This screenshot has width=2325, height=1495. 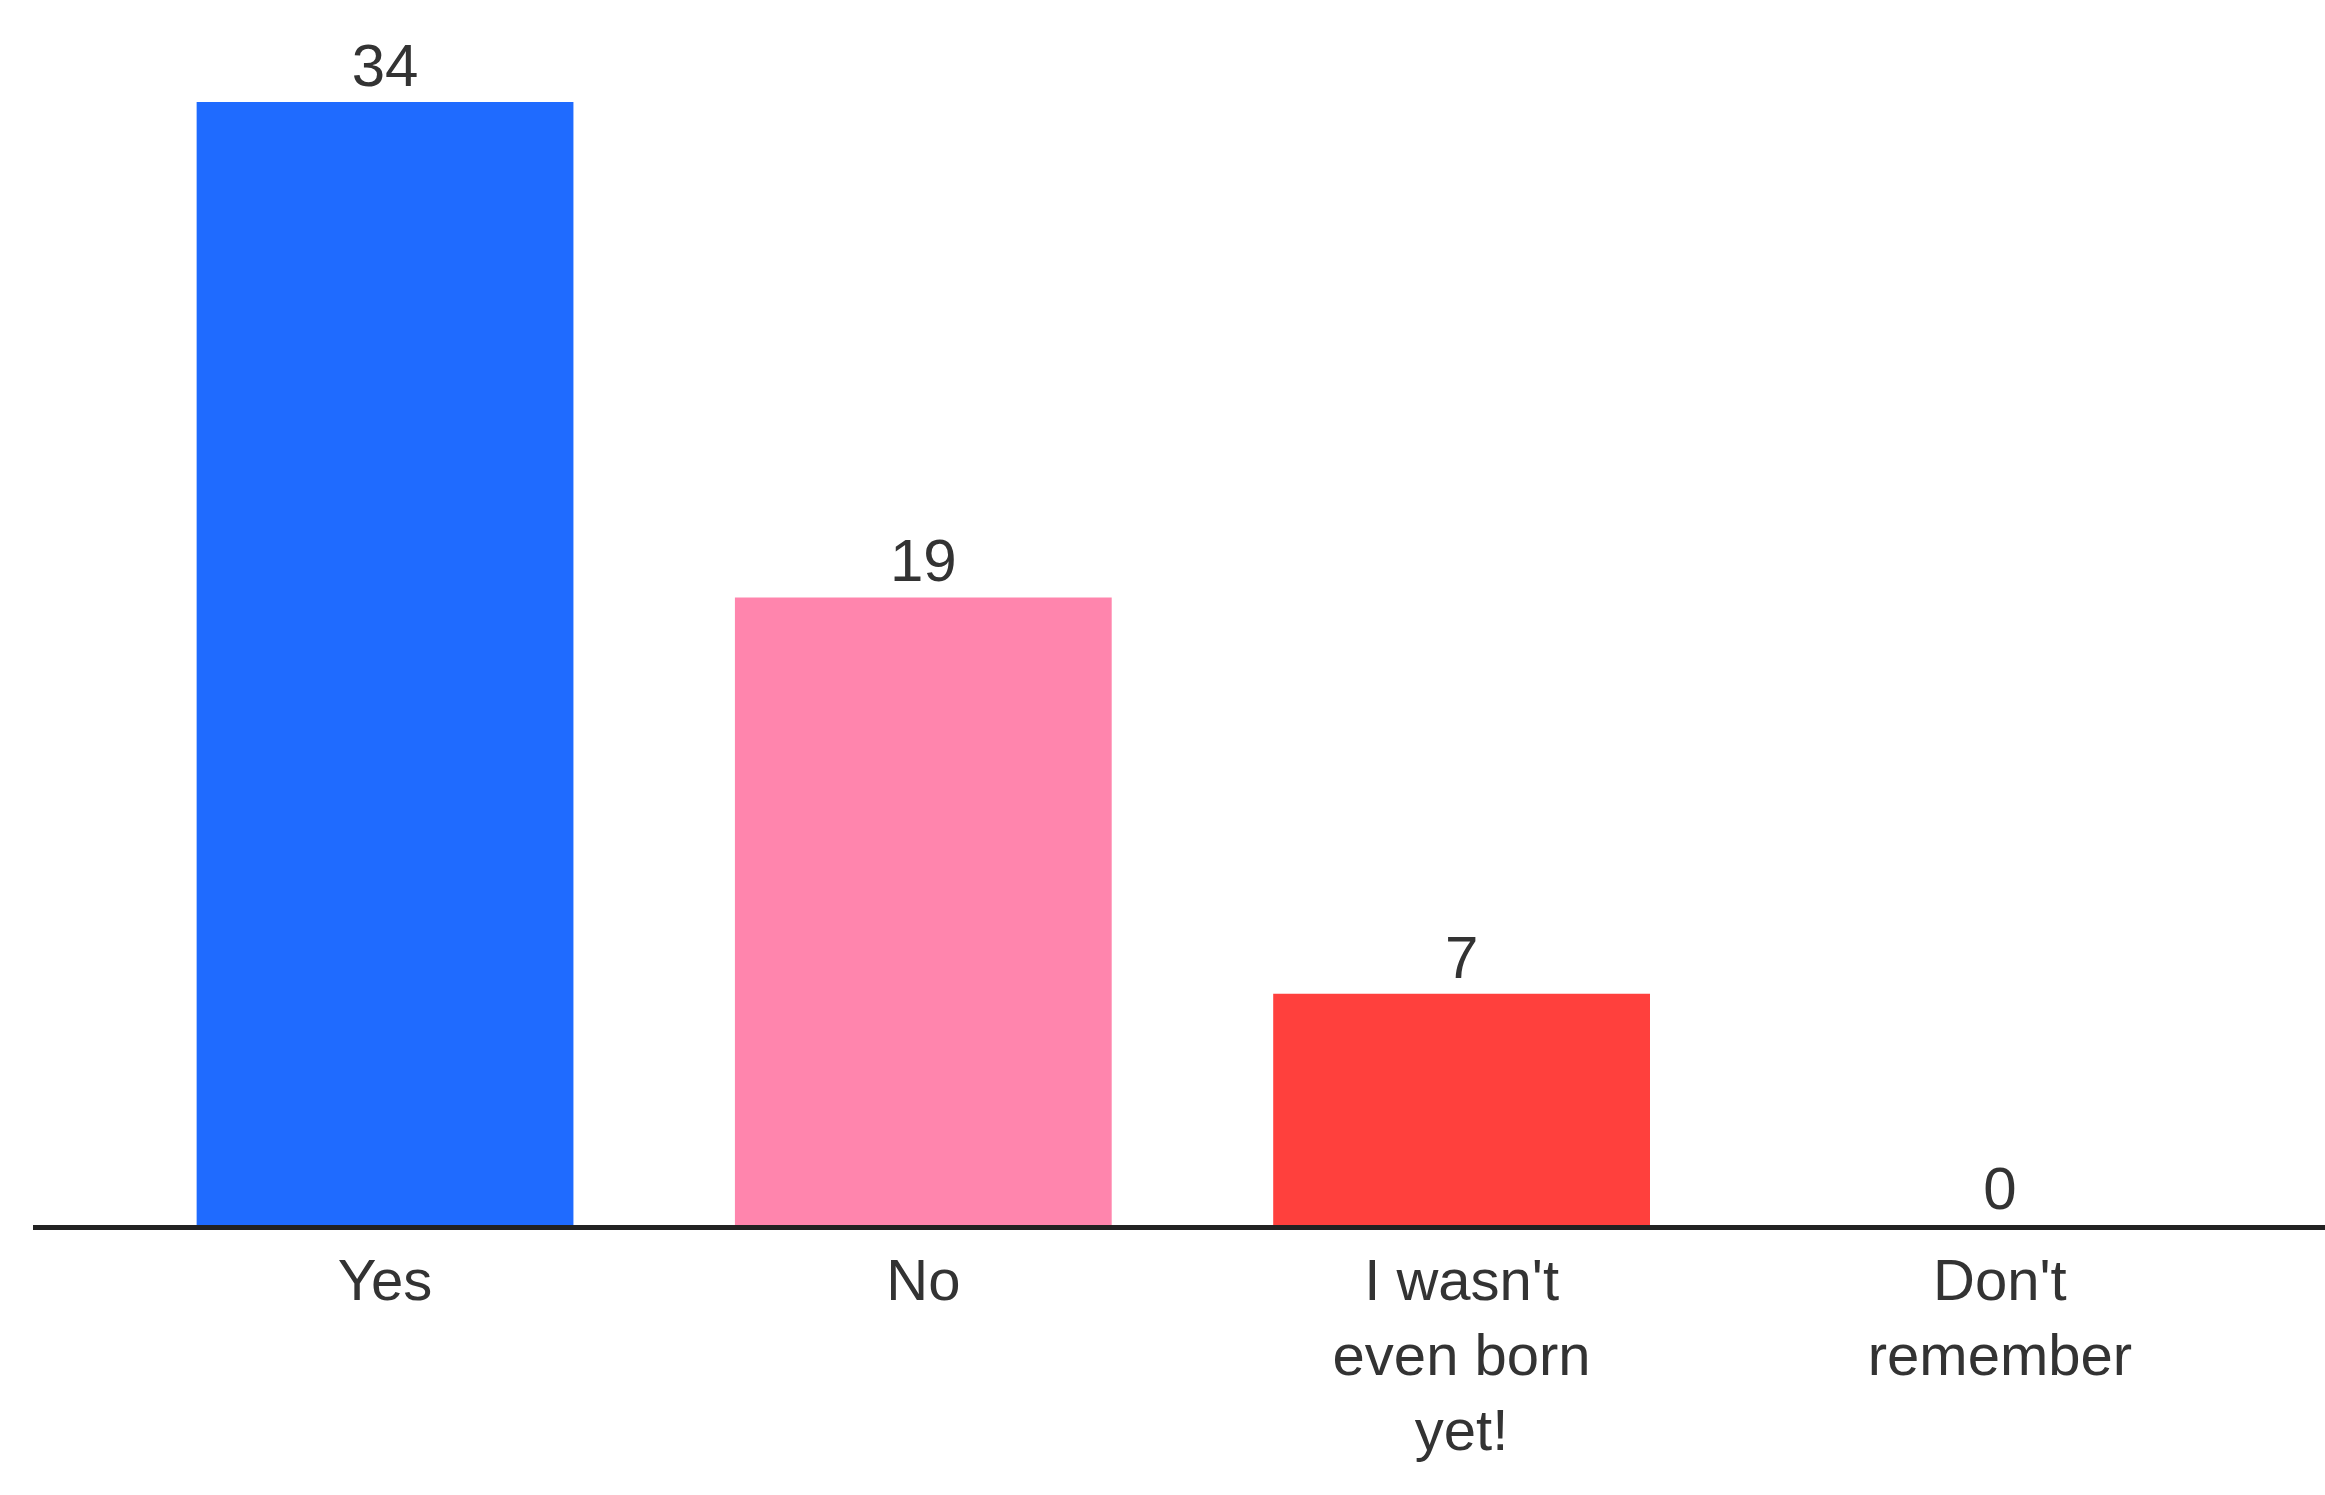 What do you see at coordinates (2000, 1188) in the screenshot?
I see `data-label: 0` at bounding box center [2000, 1188].